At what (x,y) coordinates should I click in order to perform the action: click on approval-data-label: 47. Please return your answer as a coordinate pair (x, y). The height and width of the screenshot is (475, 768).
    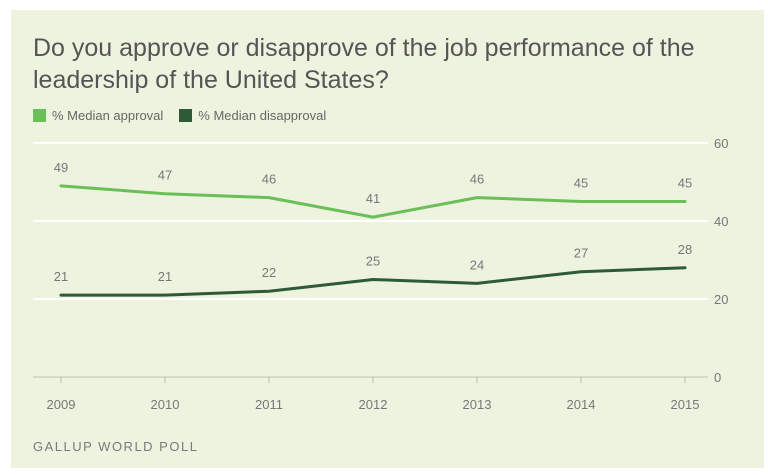
    Looking at the image, I should click on (165, 175).